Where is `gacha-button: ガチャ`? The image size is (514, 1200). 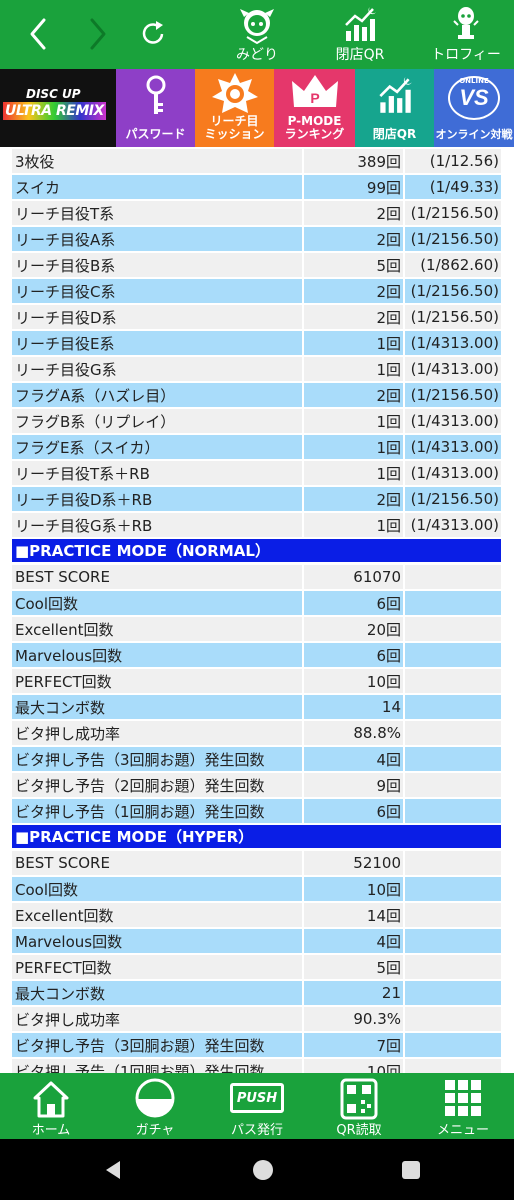 gacha-button: ガチャ is located at coordinates (155, 1106).